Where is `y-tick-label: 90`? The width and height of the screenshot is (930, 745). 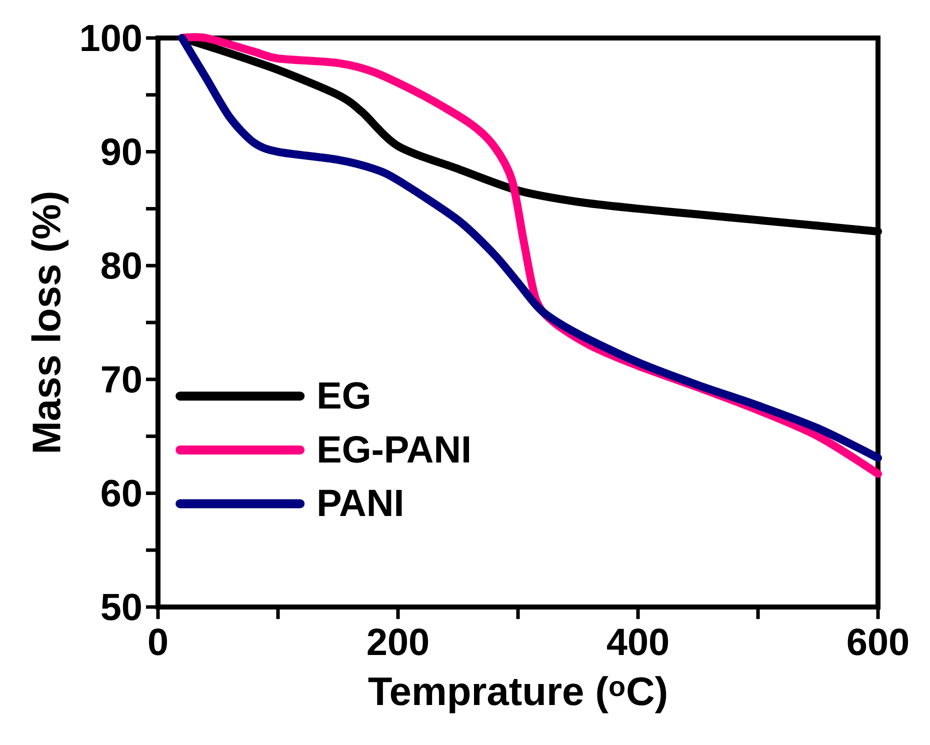
y-tick-label: 90 is located at coordinates (121, 152).